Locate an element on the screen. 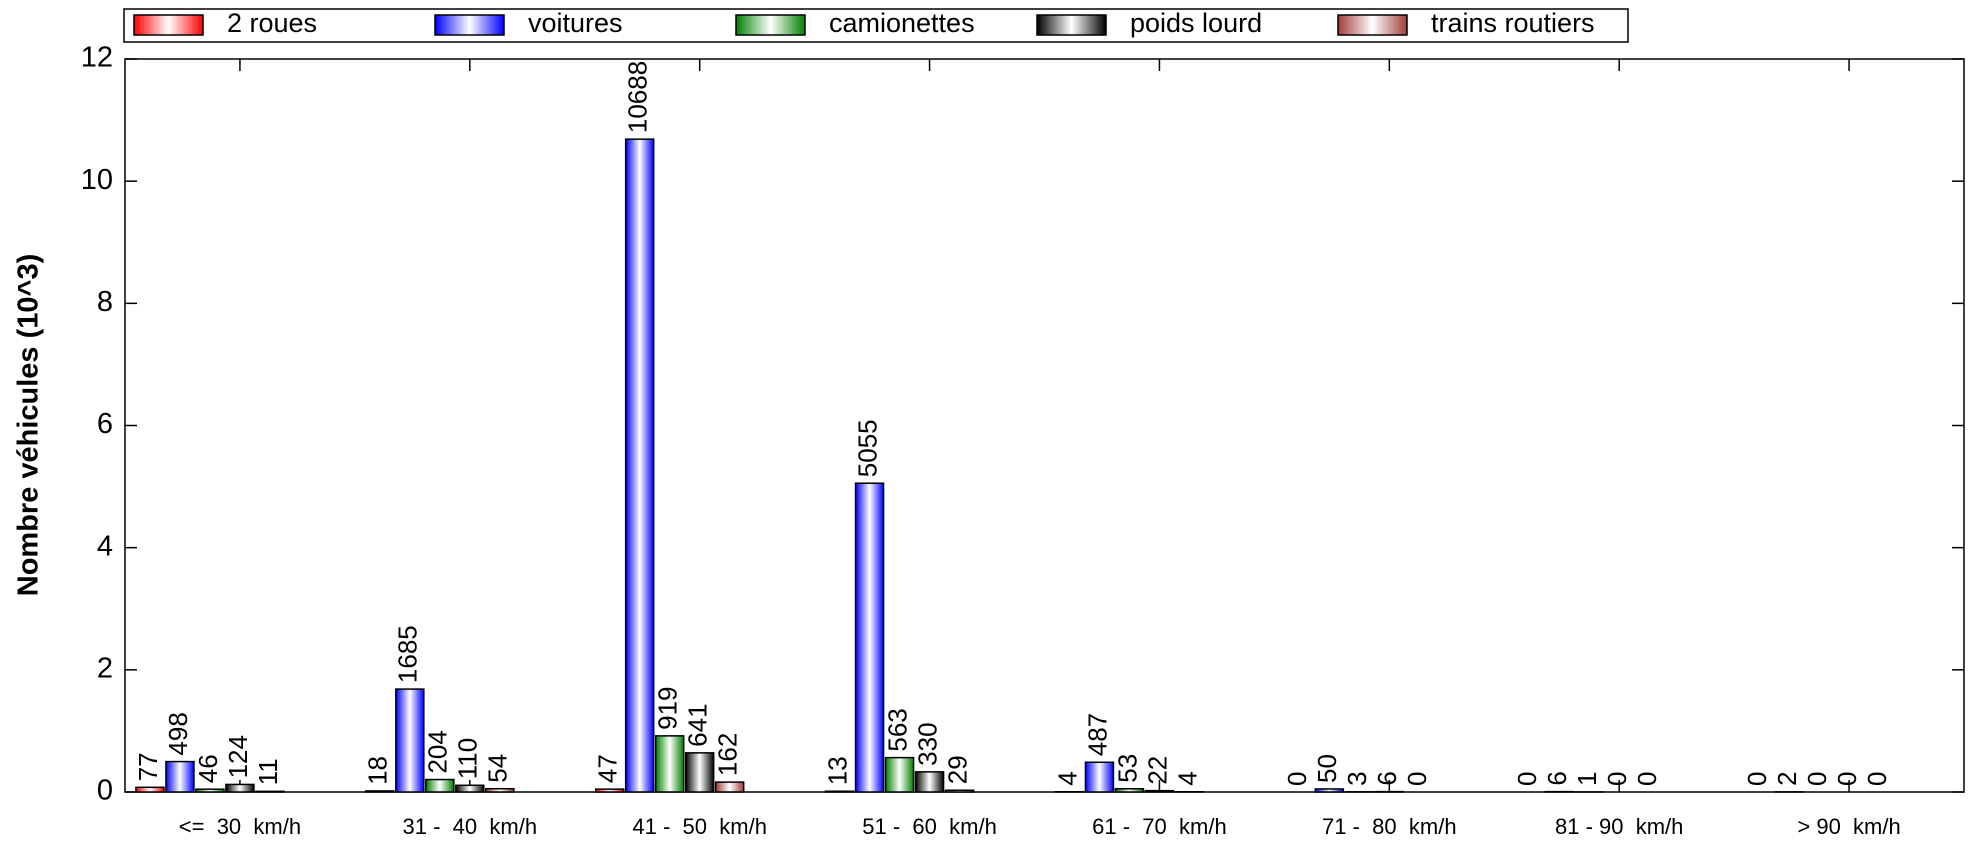 This screenshot has width=1969, height=843. y-axis-label: Nombre véhicules (10^3) is located at coordinates (29, 425).